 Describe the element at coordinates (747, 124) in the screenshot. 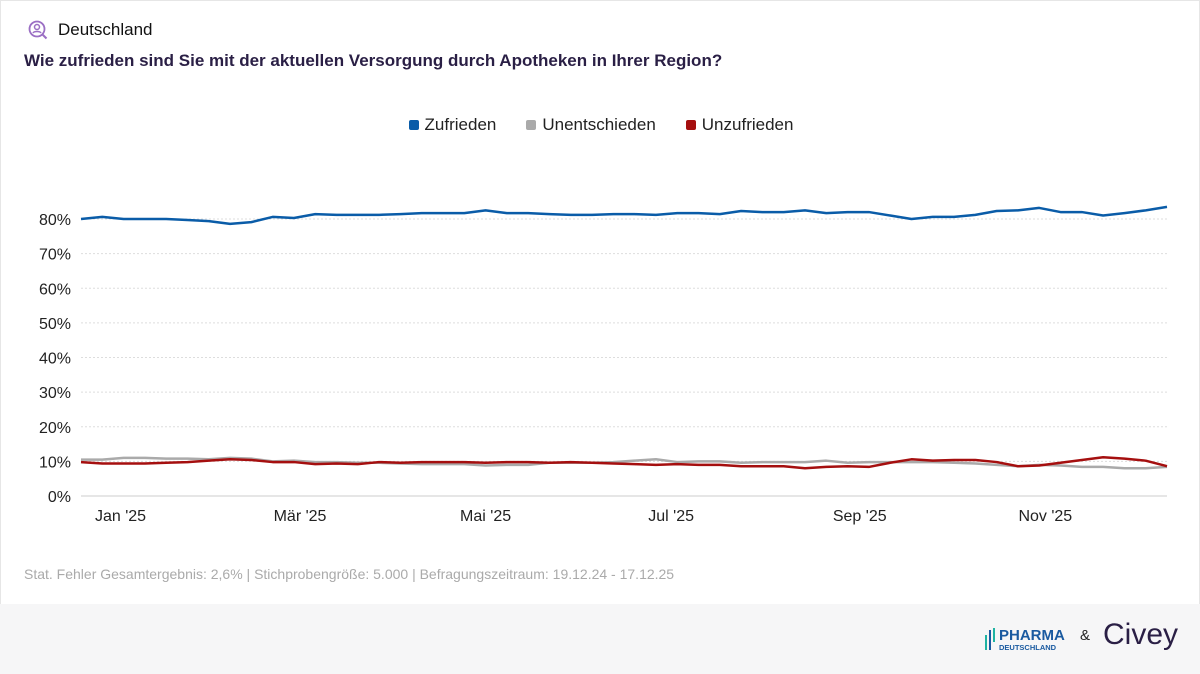

I see `legend-label: Unzufrieden` at that location.